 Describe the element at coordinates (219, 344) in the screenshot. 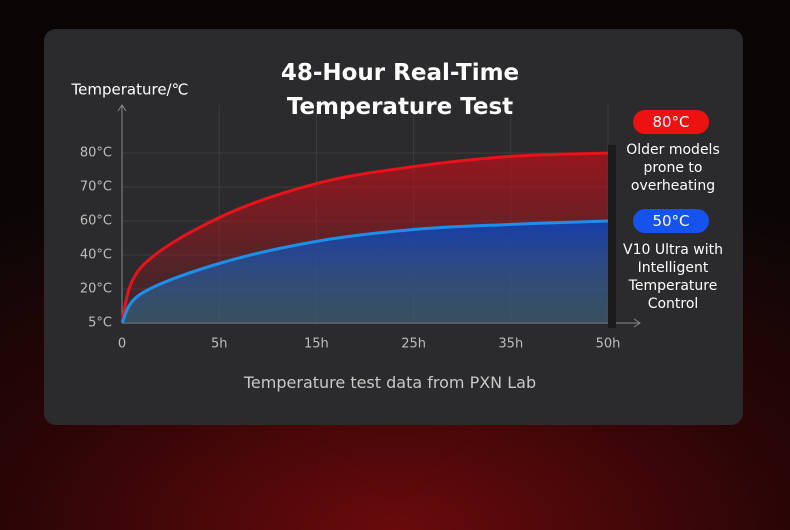

I see `x-tick-label: 5h` at that location.